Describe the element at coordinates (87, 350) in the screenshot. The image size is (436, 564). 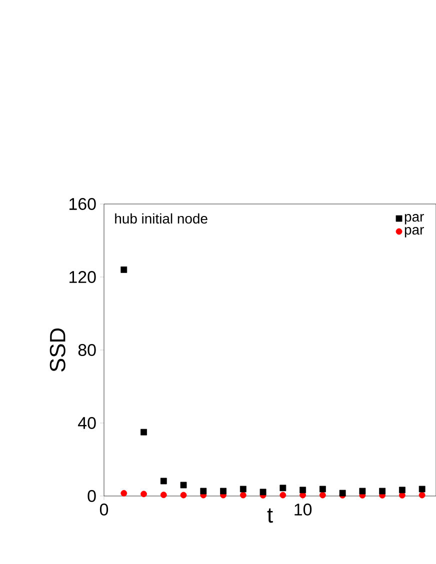
I see `y-tick-label: 80` at that location.